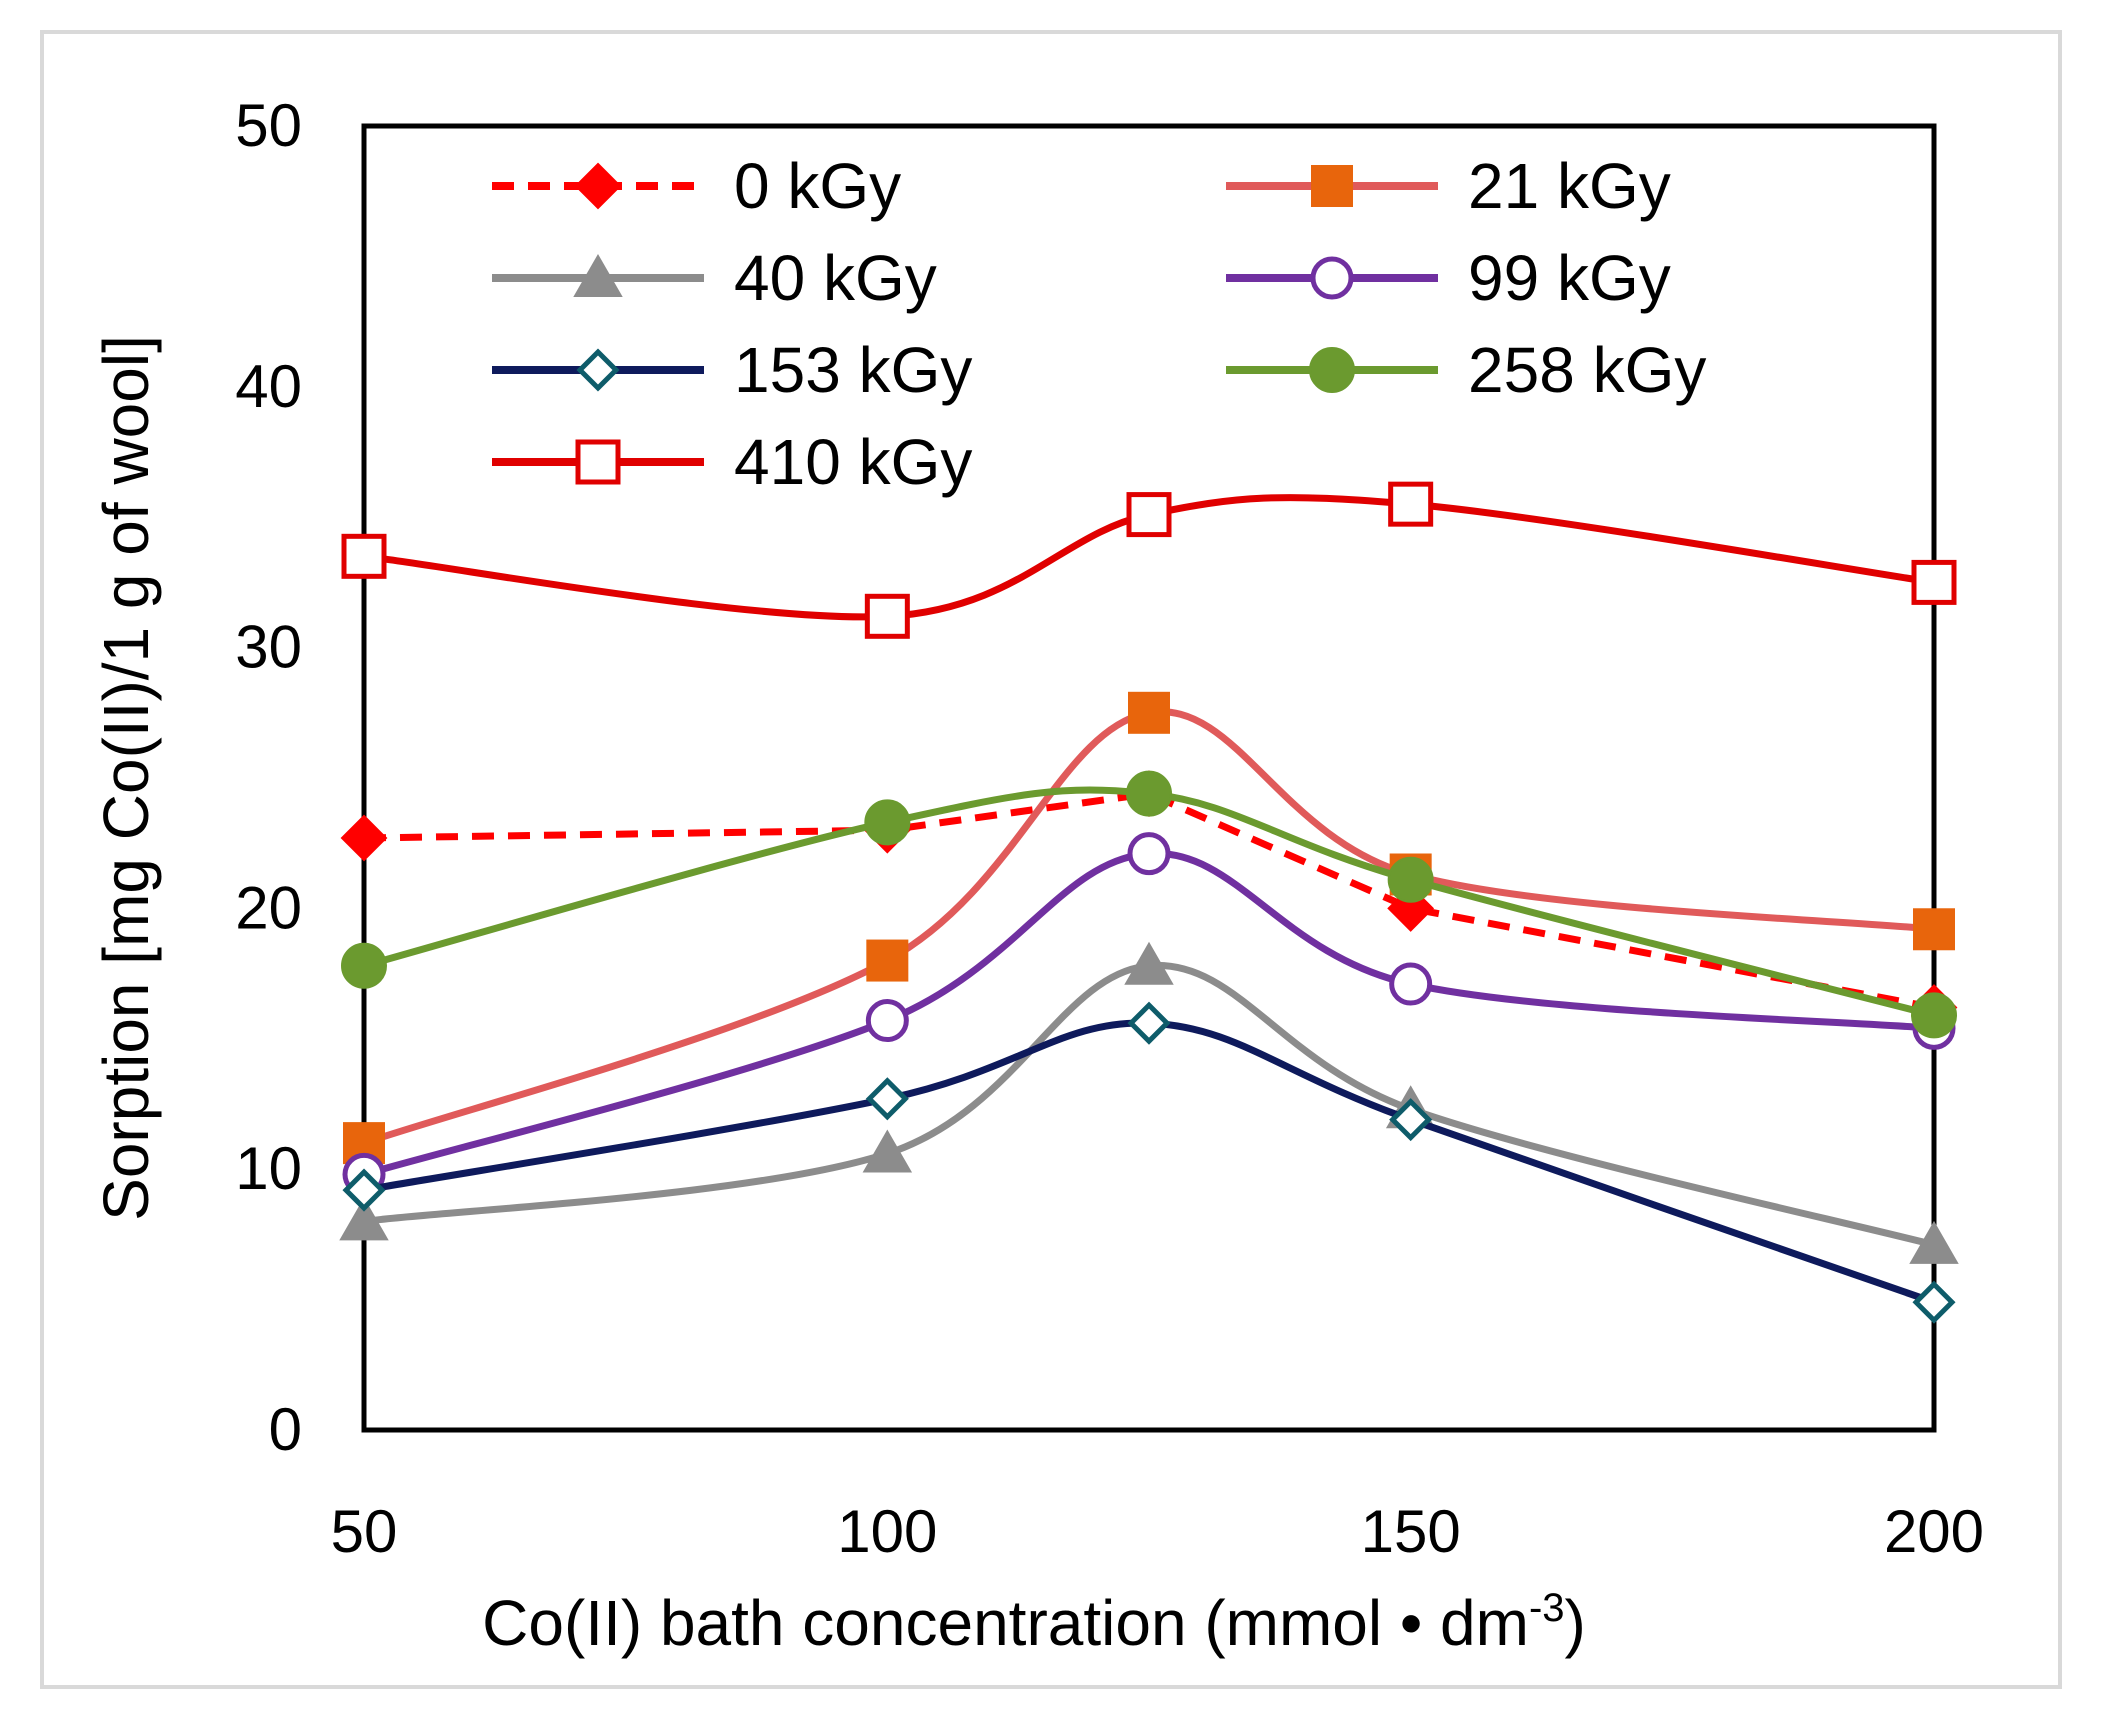  What do you see at coordinates (268, 125) in the screenshot?
I see `y-tick-label: 50` at bounding box center [268, 125].